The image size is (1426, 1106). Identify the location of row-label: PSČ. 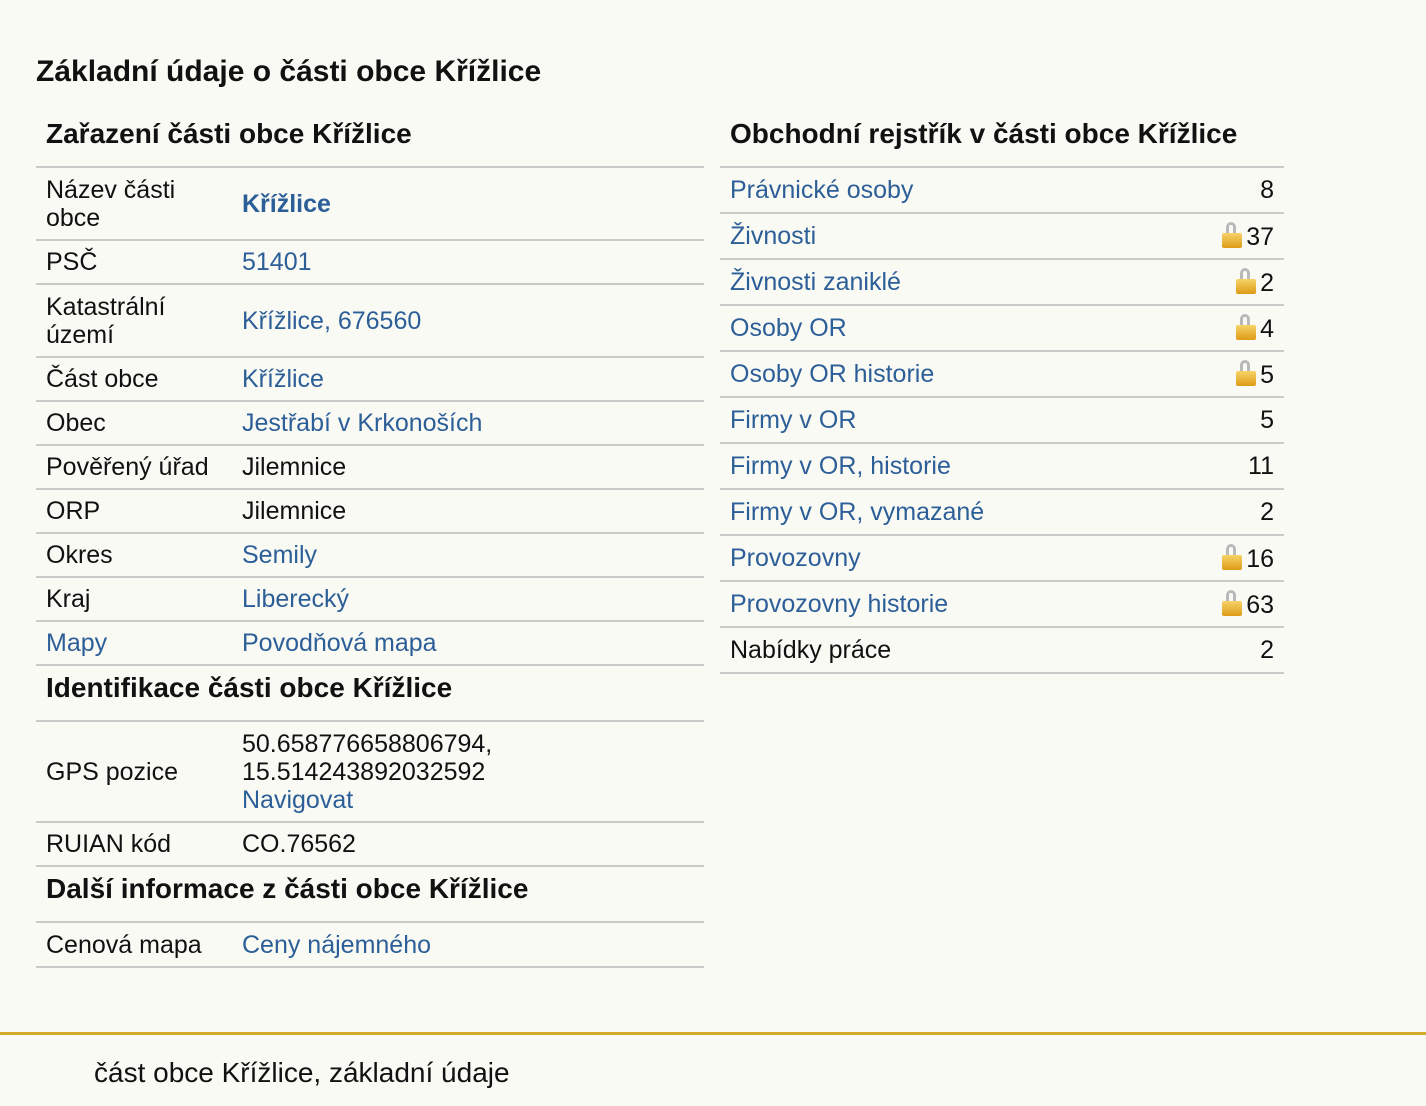
(134, 262).